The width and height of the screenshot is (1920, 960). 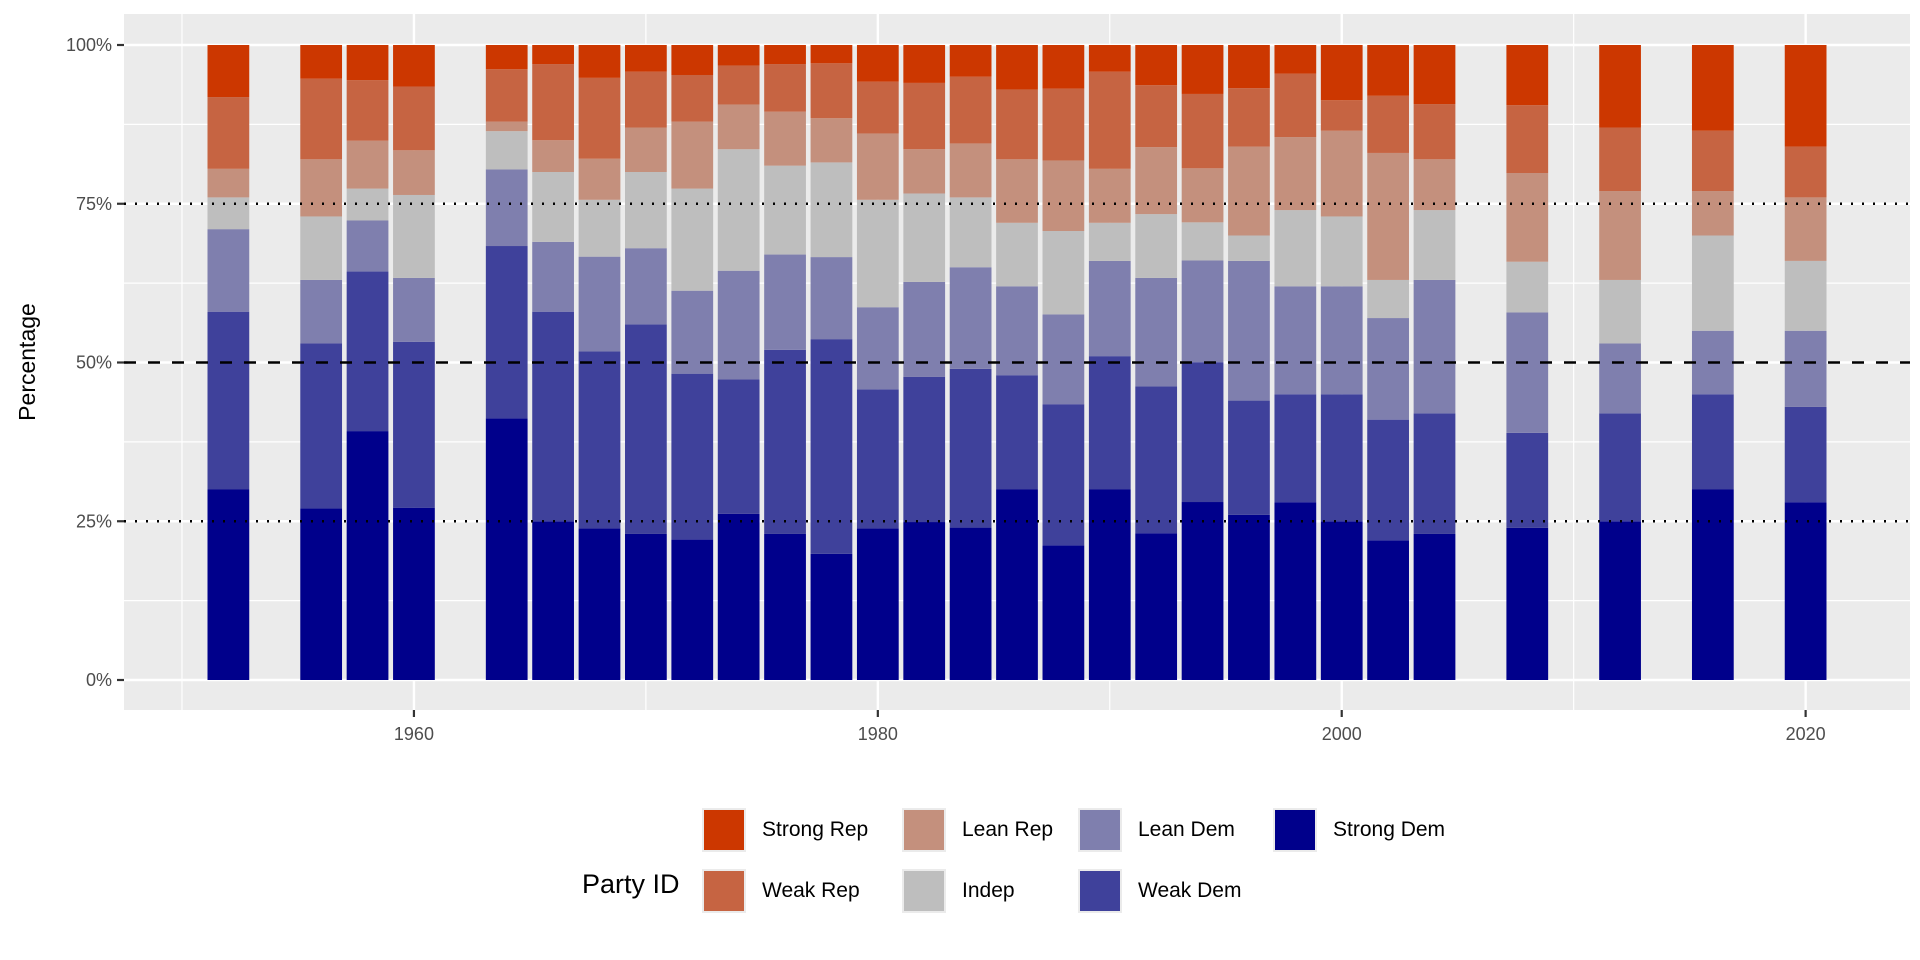 What do you see at coordinates (631, 884) in the screenshot?
I see `legend-title: Party ID` at bounding box center [631, 884].